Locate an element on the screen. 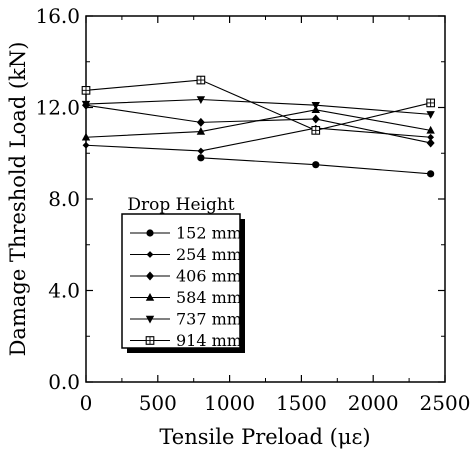 The image size is (474, 453). legend-entry: 737 mm is located at coordinates (186, 319).